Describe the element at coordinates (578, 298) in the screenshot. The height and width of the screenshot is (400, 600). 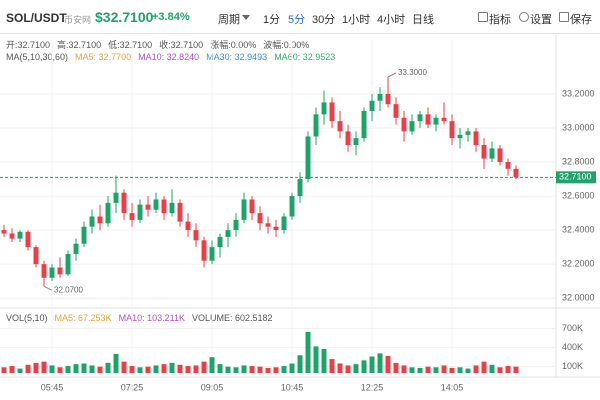
I see `y-tick-label: 32.0000` at that location.